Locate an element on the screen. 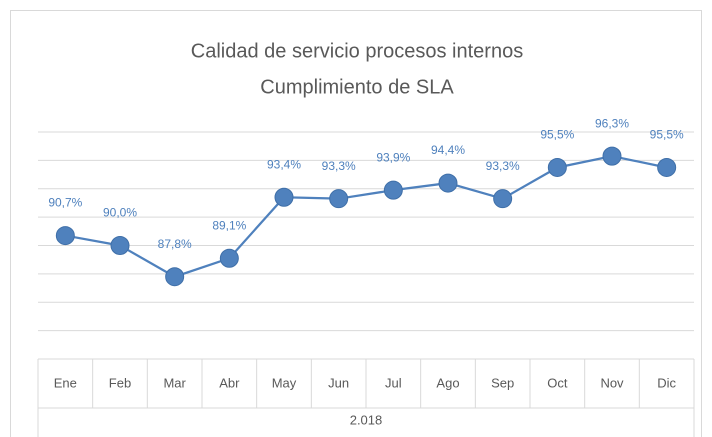 This screenshot has height=437, width=712. data-label: 93,9% is located at coordinates (393, 157).